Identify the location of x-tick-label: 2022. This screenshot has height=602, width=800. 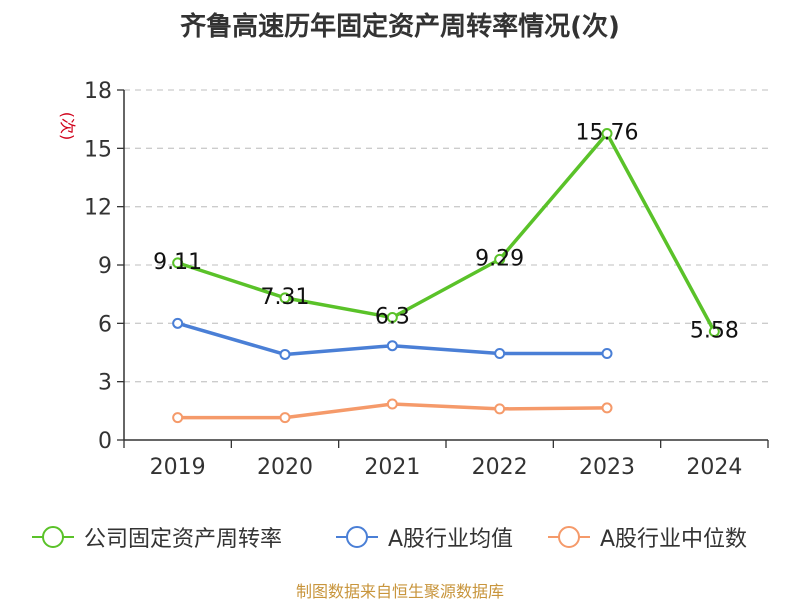
(500, 467).